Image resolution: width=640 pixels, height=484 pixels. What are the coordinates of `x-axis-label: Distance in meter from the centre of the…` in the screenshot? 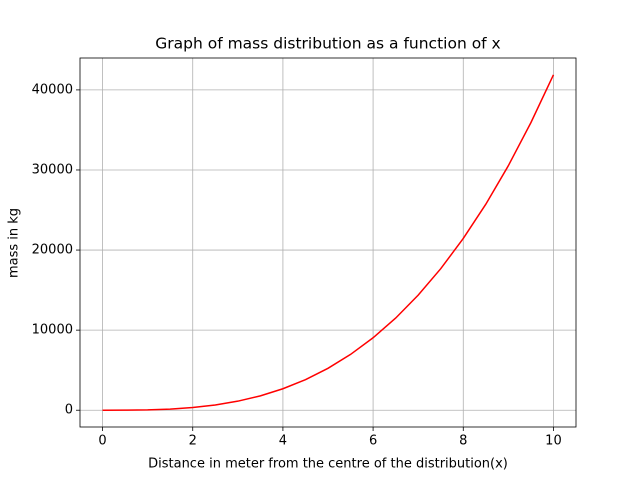 It's located at (328, 464).